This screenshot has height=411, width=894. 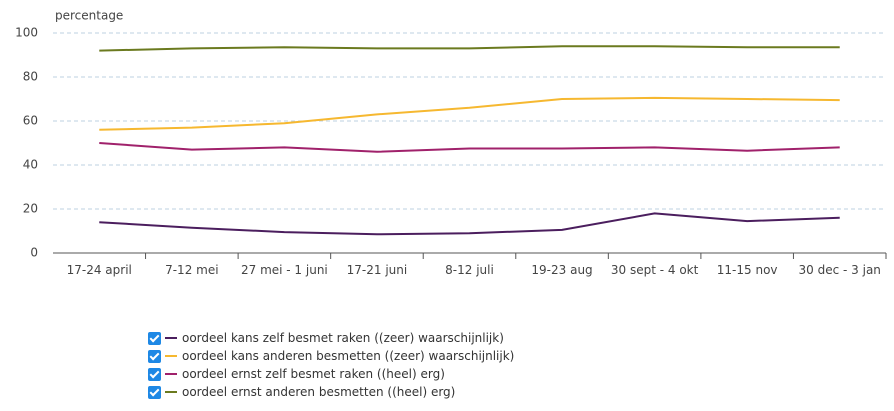 I want to click on y-tick-label: 0, so click(x=34, y=253).